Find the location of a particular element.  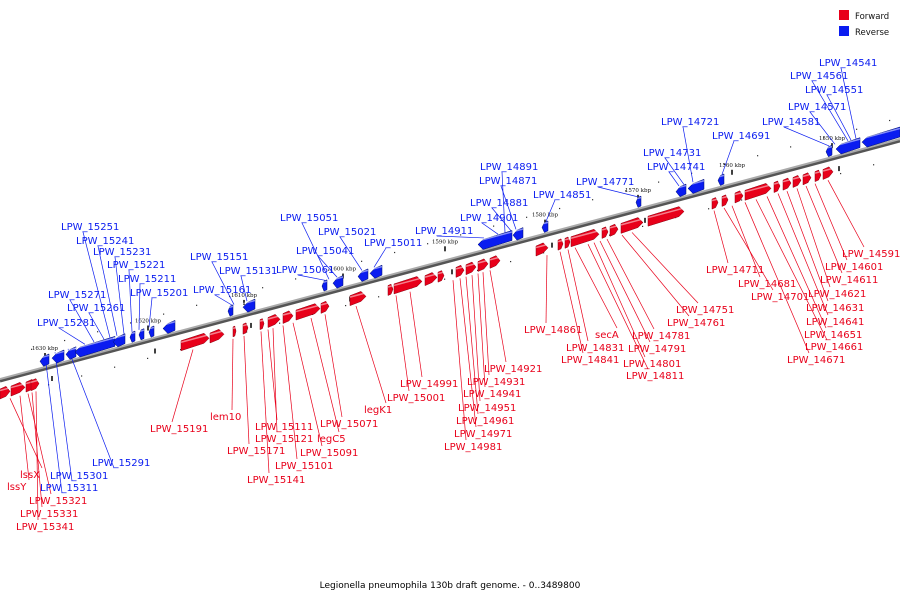

reverse-gene-label: LPW_15021 is located at coordinates (347, 232).